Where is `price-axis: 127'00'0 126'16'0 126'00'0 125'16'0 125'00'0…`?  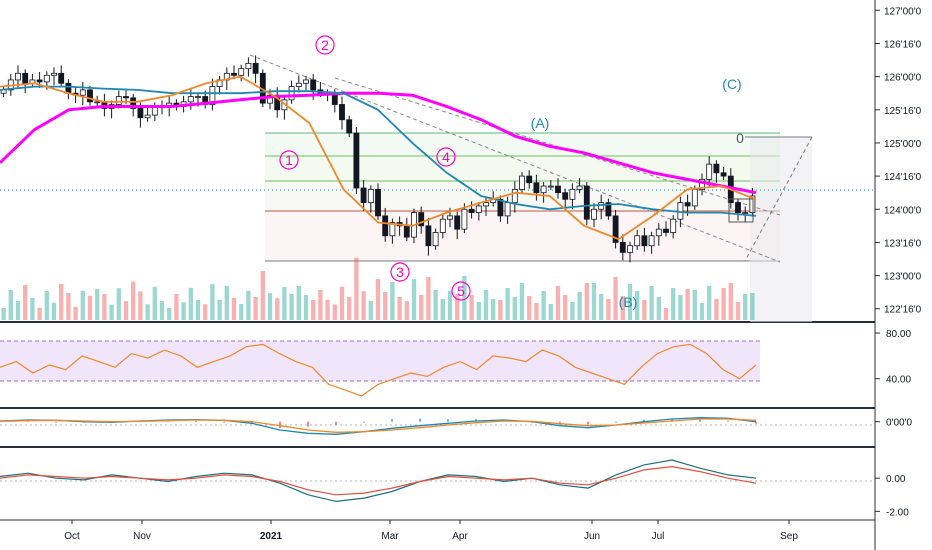
price-axis: 127'00'0 126'16'0 126'00'0 125'16'0 125'00'0… is located at coordinates (898, 262).